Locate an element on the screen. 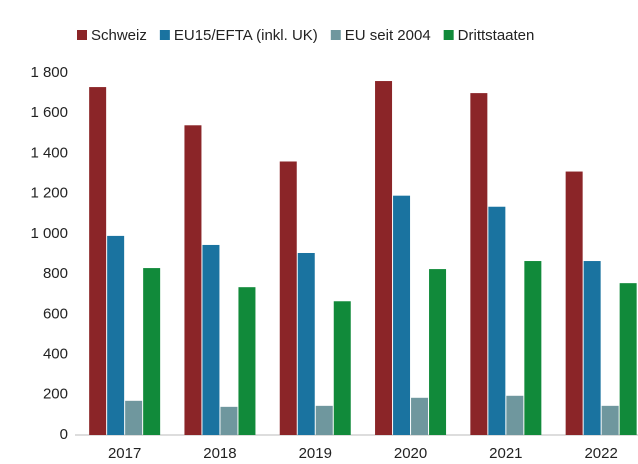  y-tick-label: 1 000 is located at coordinates (49, 233).